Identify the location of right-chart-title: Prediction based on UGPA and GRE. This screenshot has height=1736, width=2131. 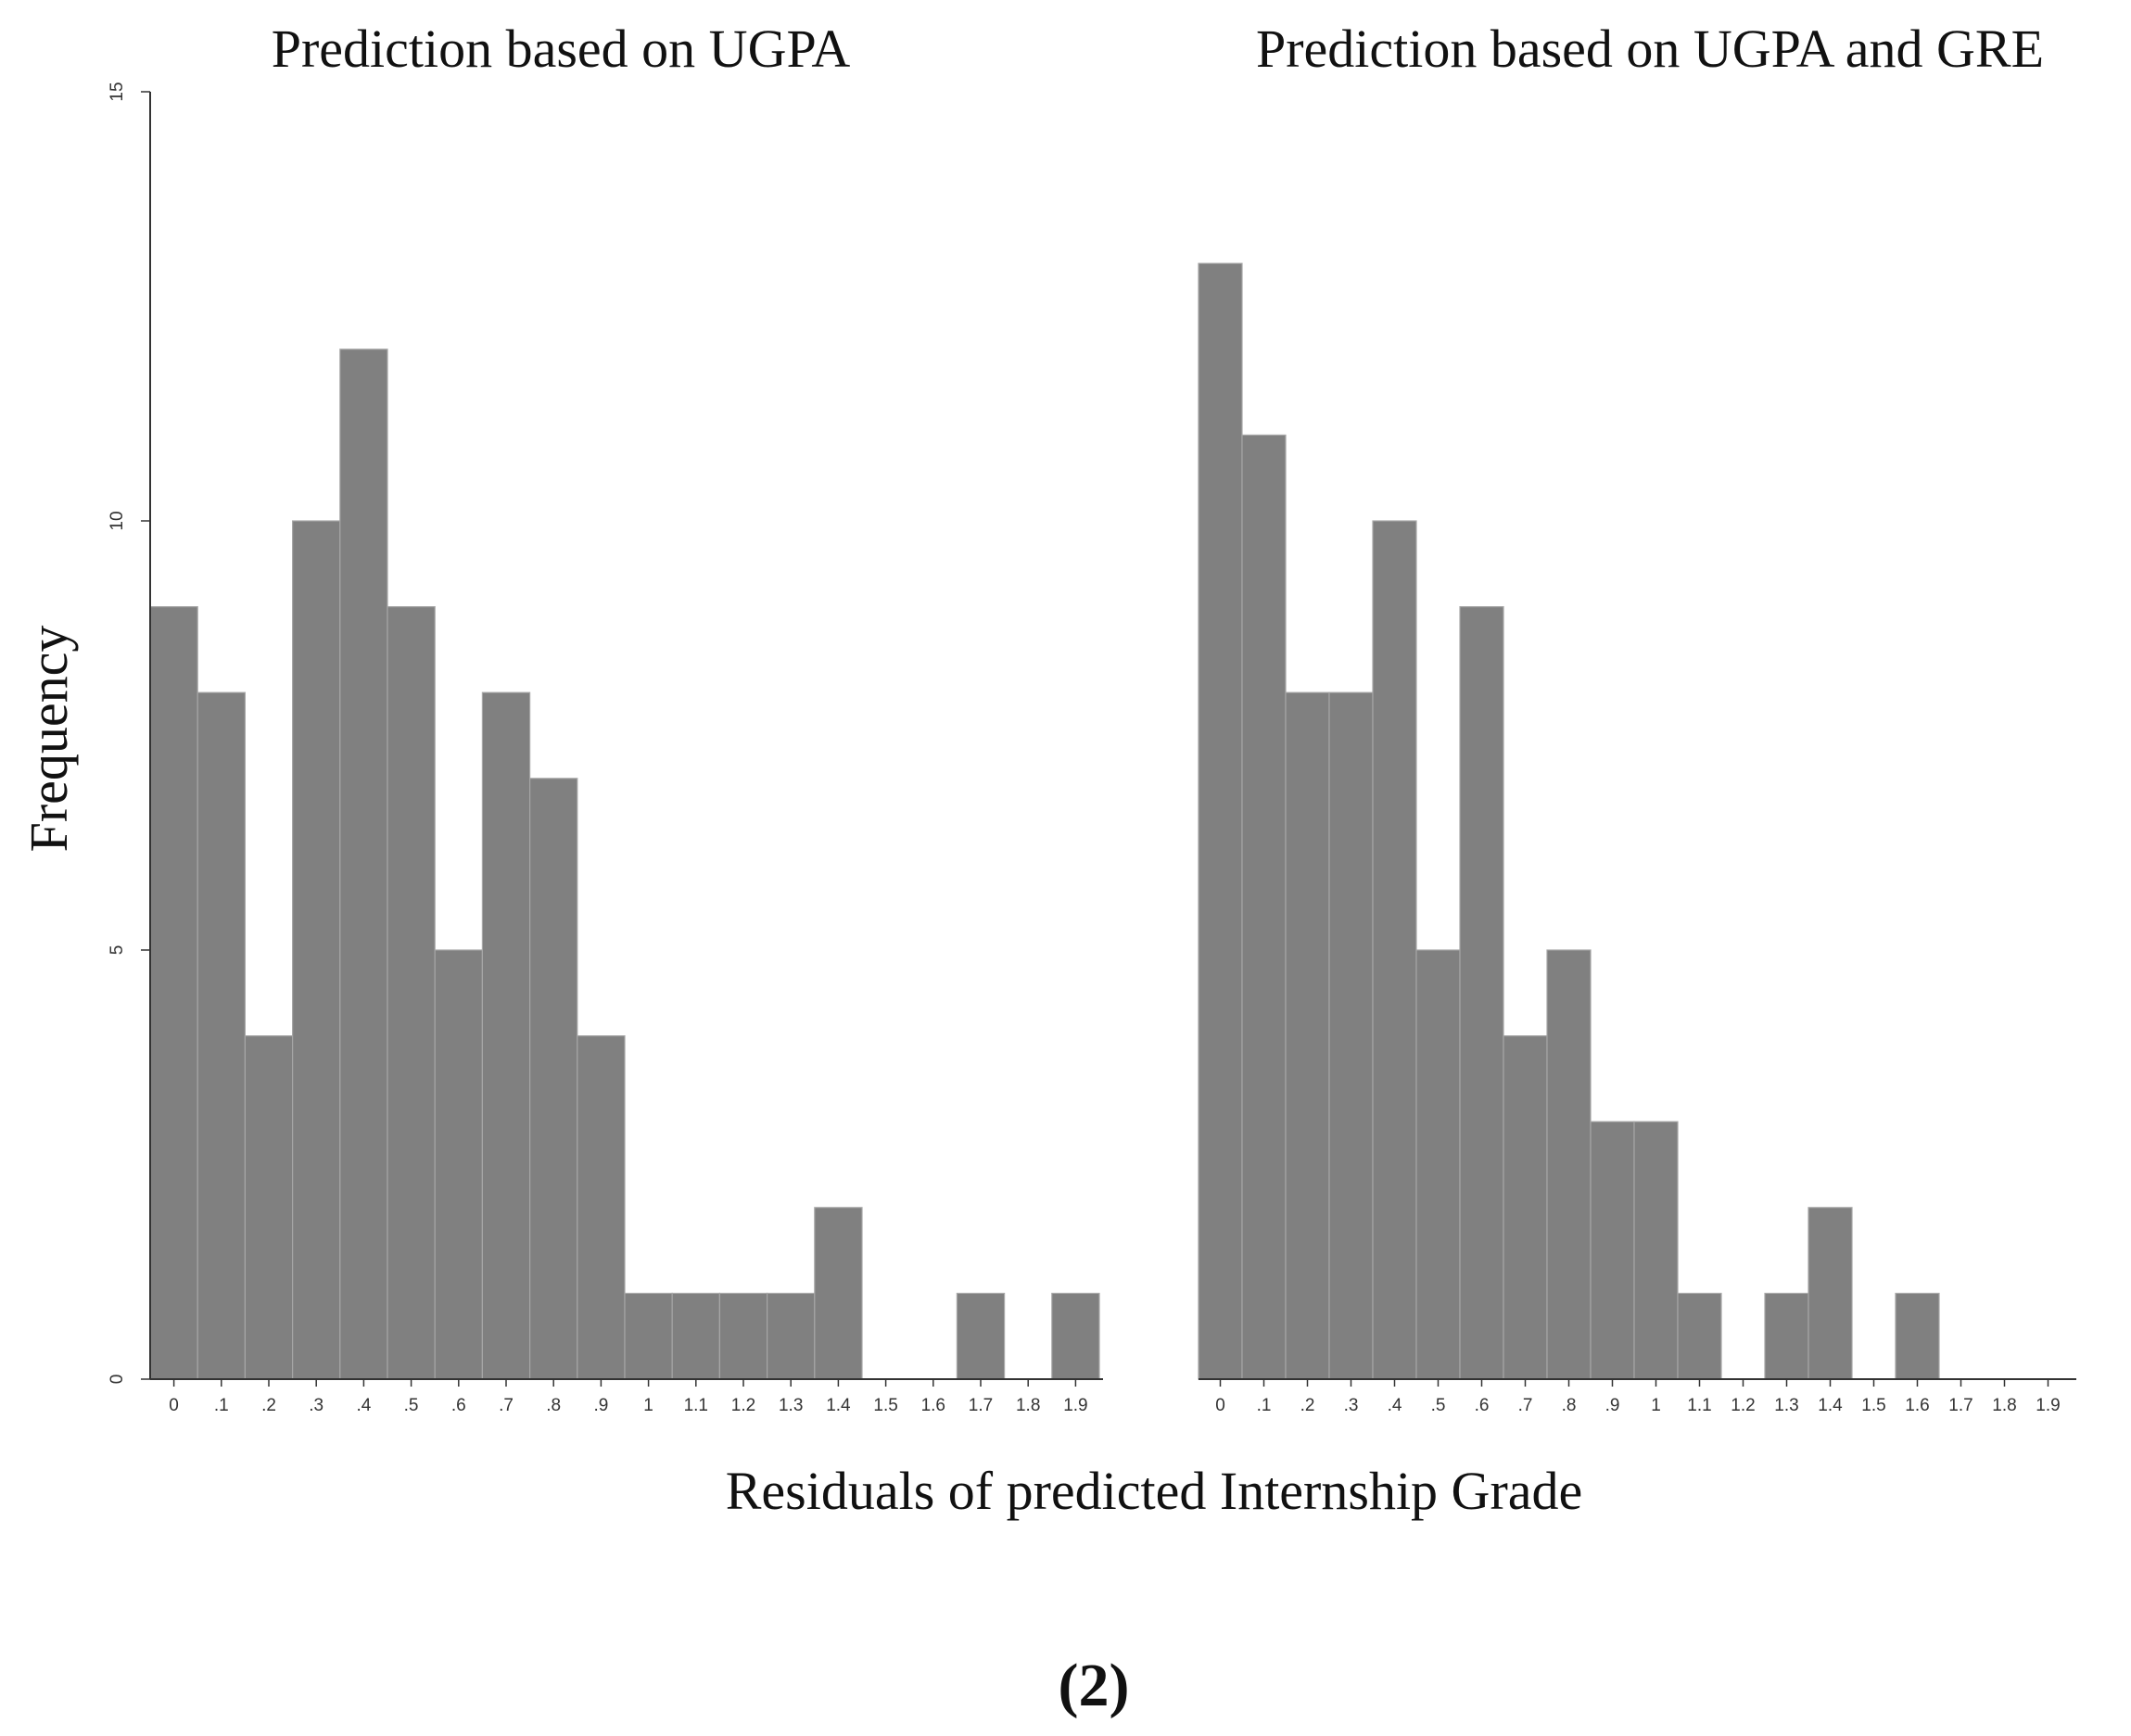
(1650, 49).